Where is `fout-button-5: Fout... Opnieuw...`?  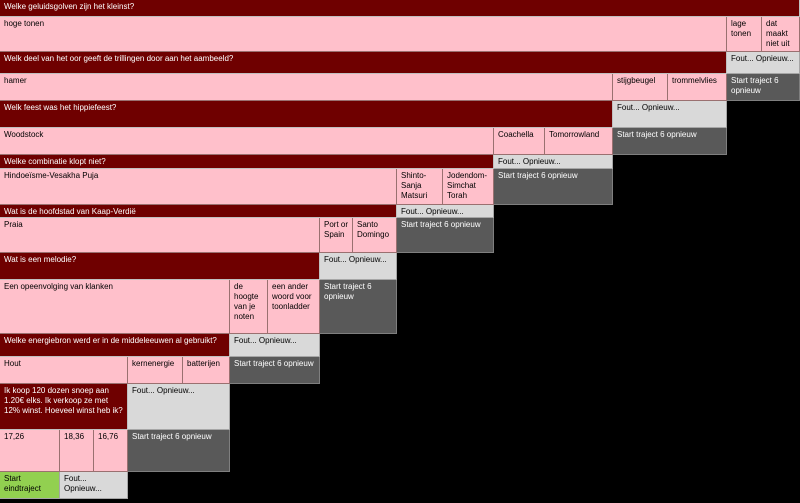 fout-button-5: Fout... Opnieuw... is located at coordinates (358, 266).